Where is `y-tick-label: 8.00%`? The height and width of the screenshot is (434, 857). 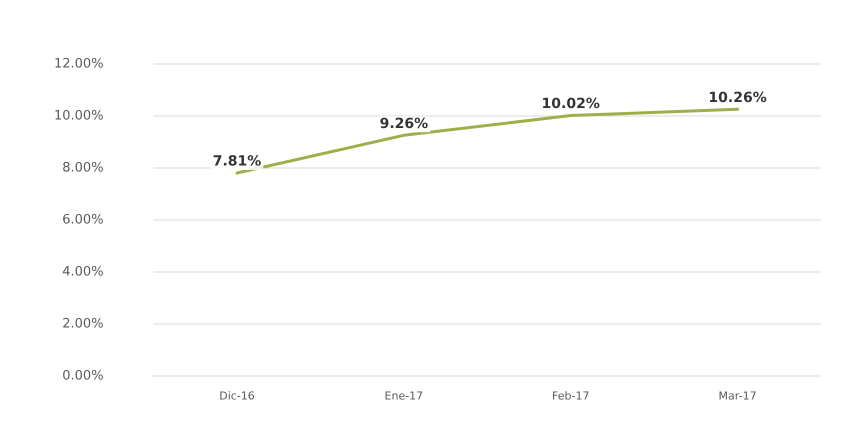
y-tick-label: 8.00% is located at coordinates (83, 168).